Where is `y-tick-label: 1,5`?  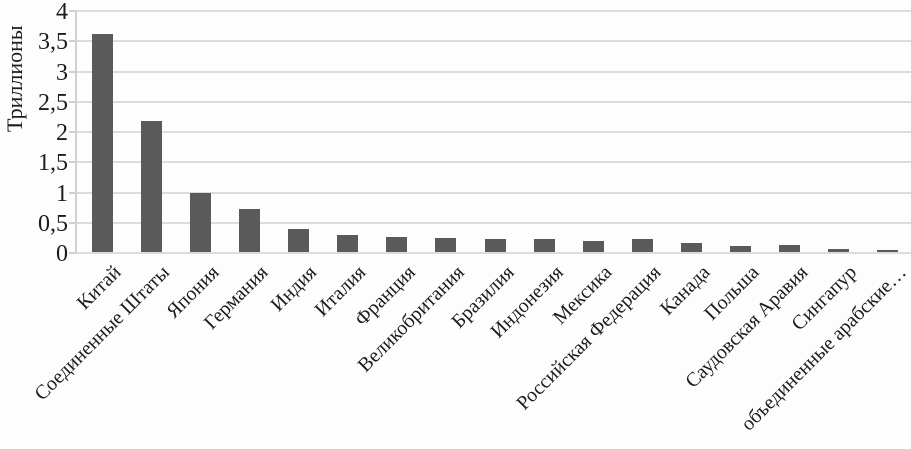
y-tick-label: 1,5 is located at coordinates (53, 163).